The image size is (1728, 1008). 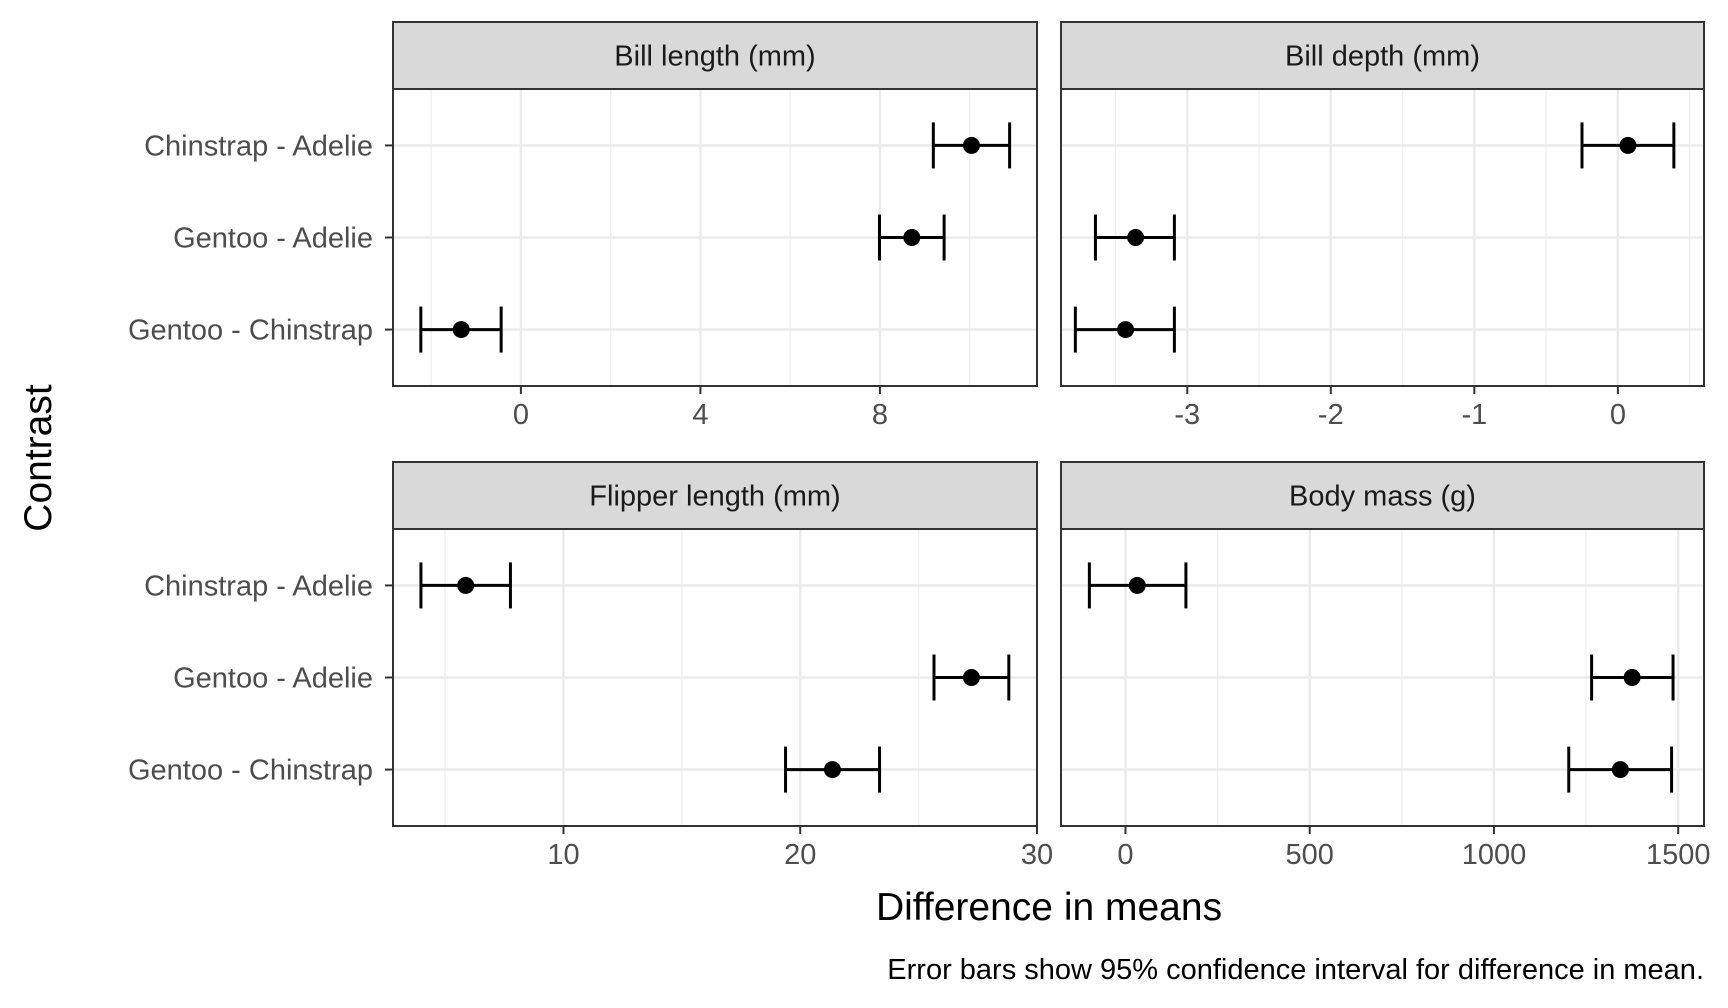 What do you see at coordinates (38, 458) in the screenshot?
I see `y-axis-title: Contrast` at bounding box center [38, 458].